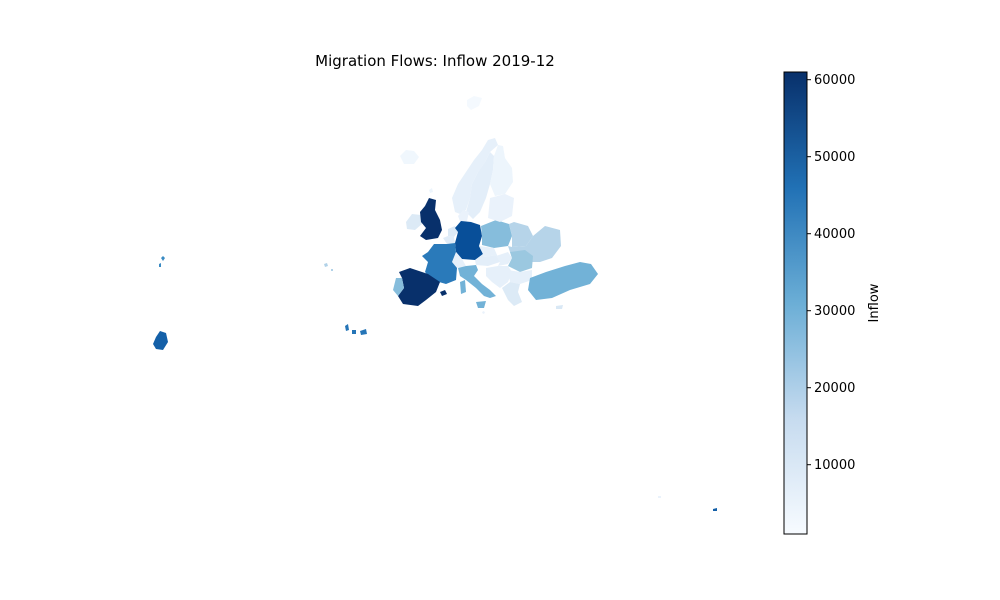 This screenshot has width=1000, height=600. What do you see at coordinates (834, 311) in the screenshot?
I see `colorbar-tick-label: 30000` at bounding box center [834, 311].